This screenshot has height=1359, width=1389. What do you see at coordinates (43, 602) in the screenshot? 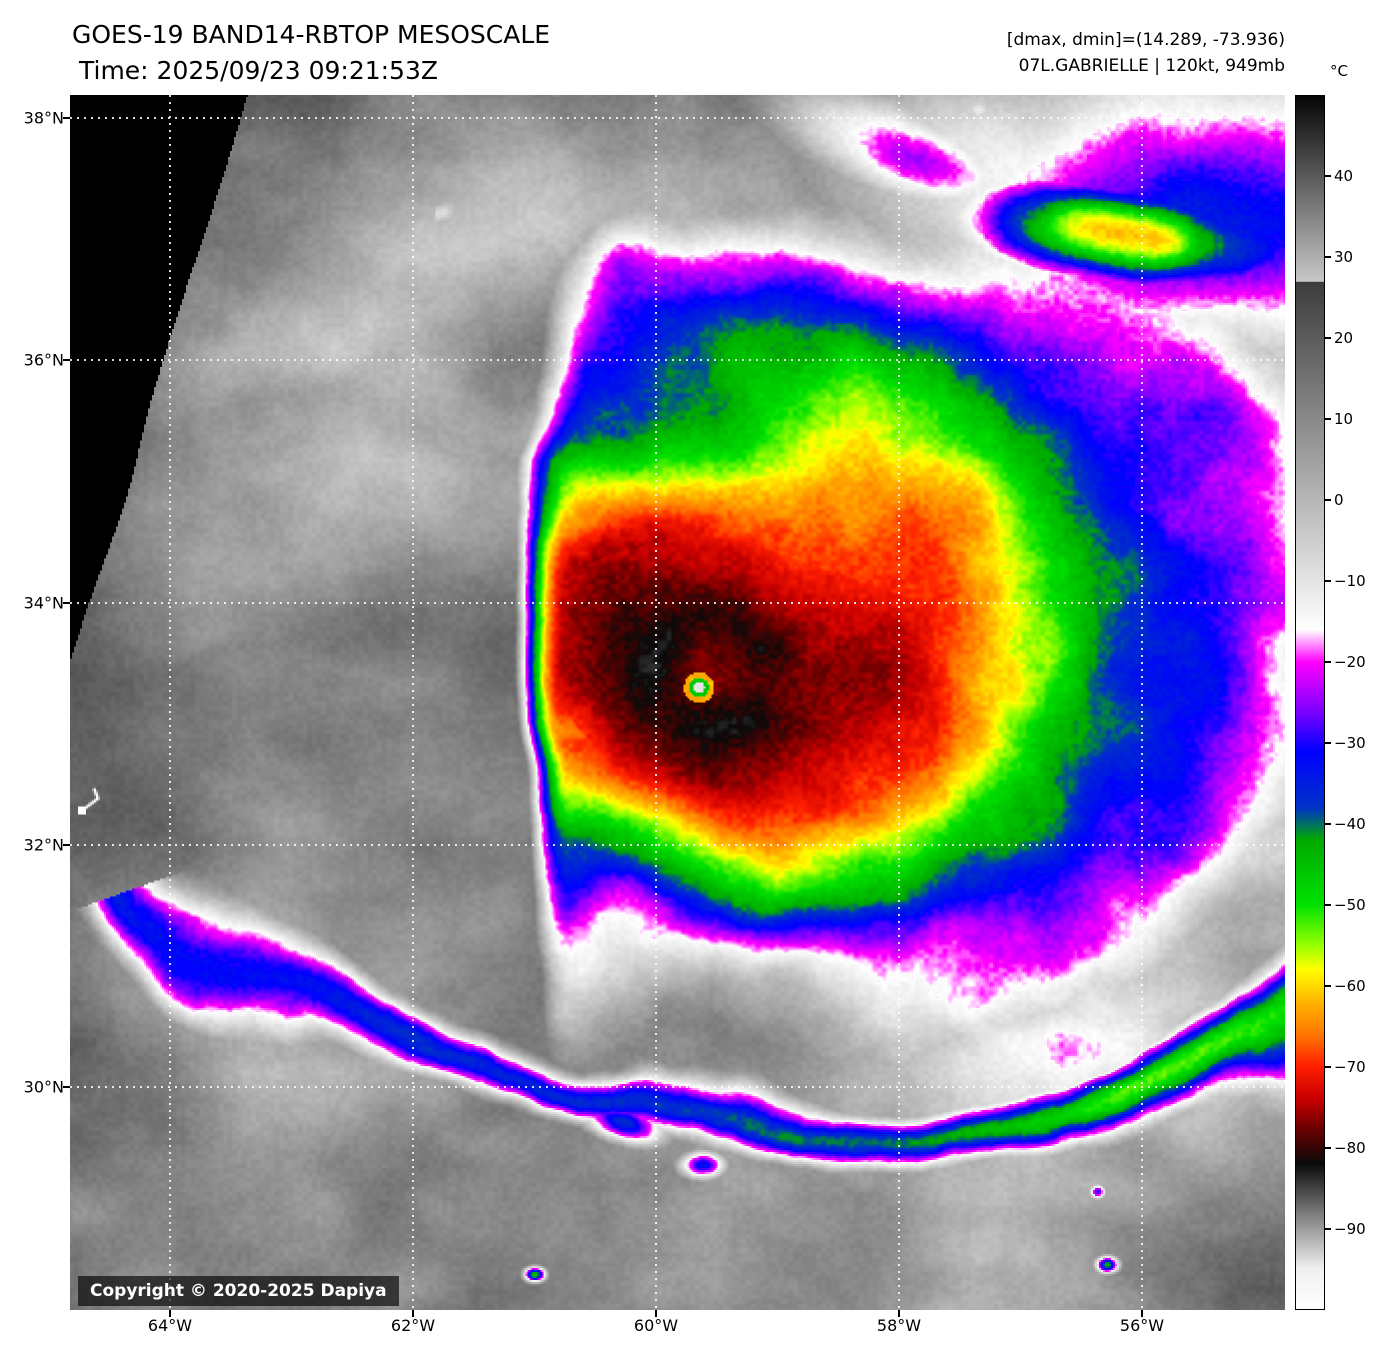
I see `lat-label: 34°N` at bounding box center [43, 602].